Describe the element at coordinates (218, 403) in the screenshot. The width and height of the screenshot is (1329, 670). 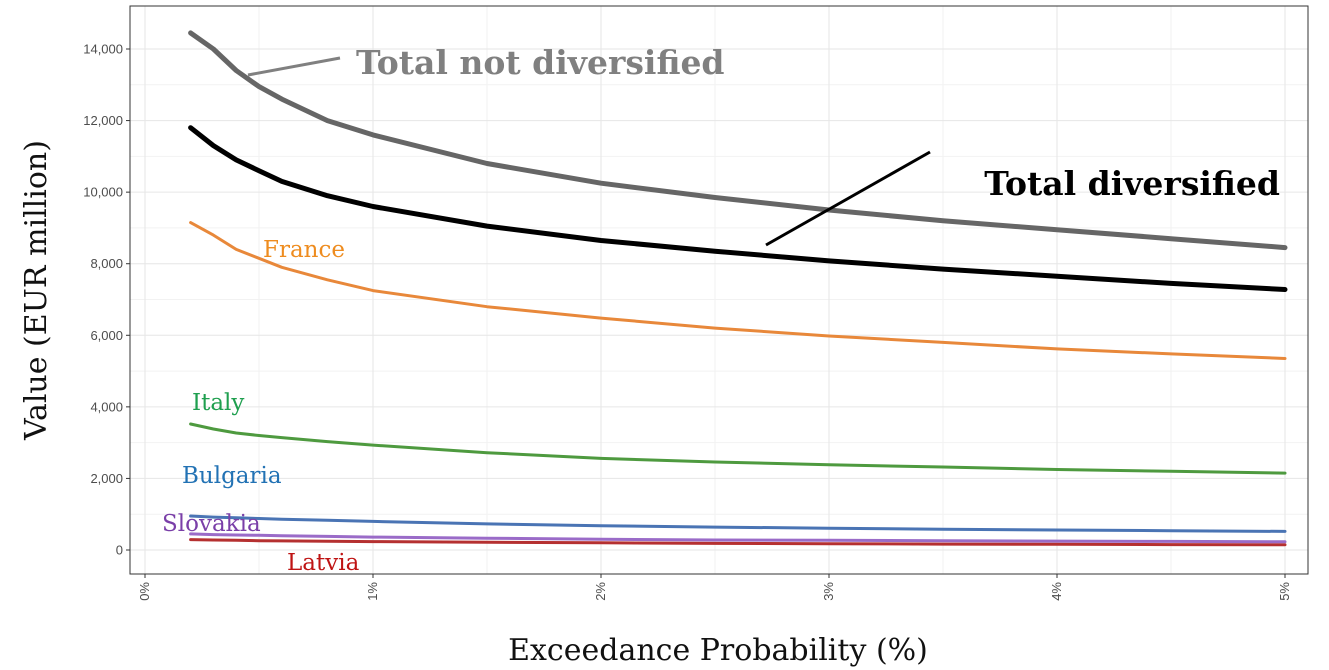
I see `series-label-italy: Italy` at that location.